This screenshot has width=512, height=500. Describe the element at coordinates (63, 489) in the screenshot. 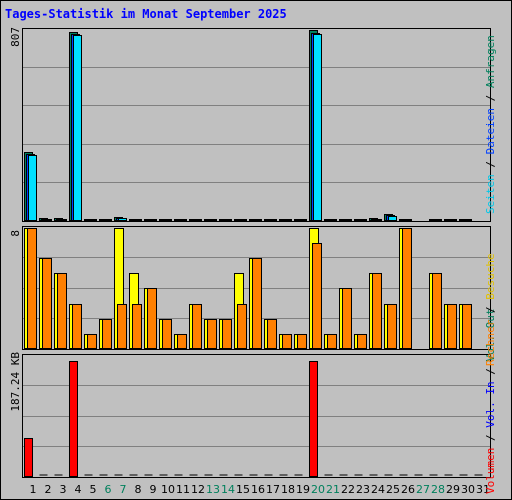

I see `x-tick-label-day-3: 3` at that location.